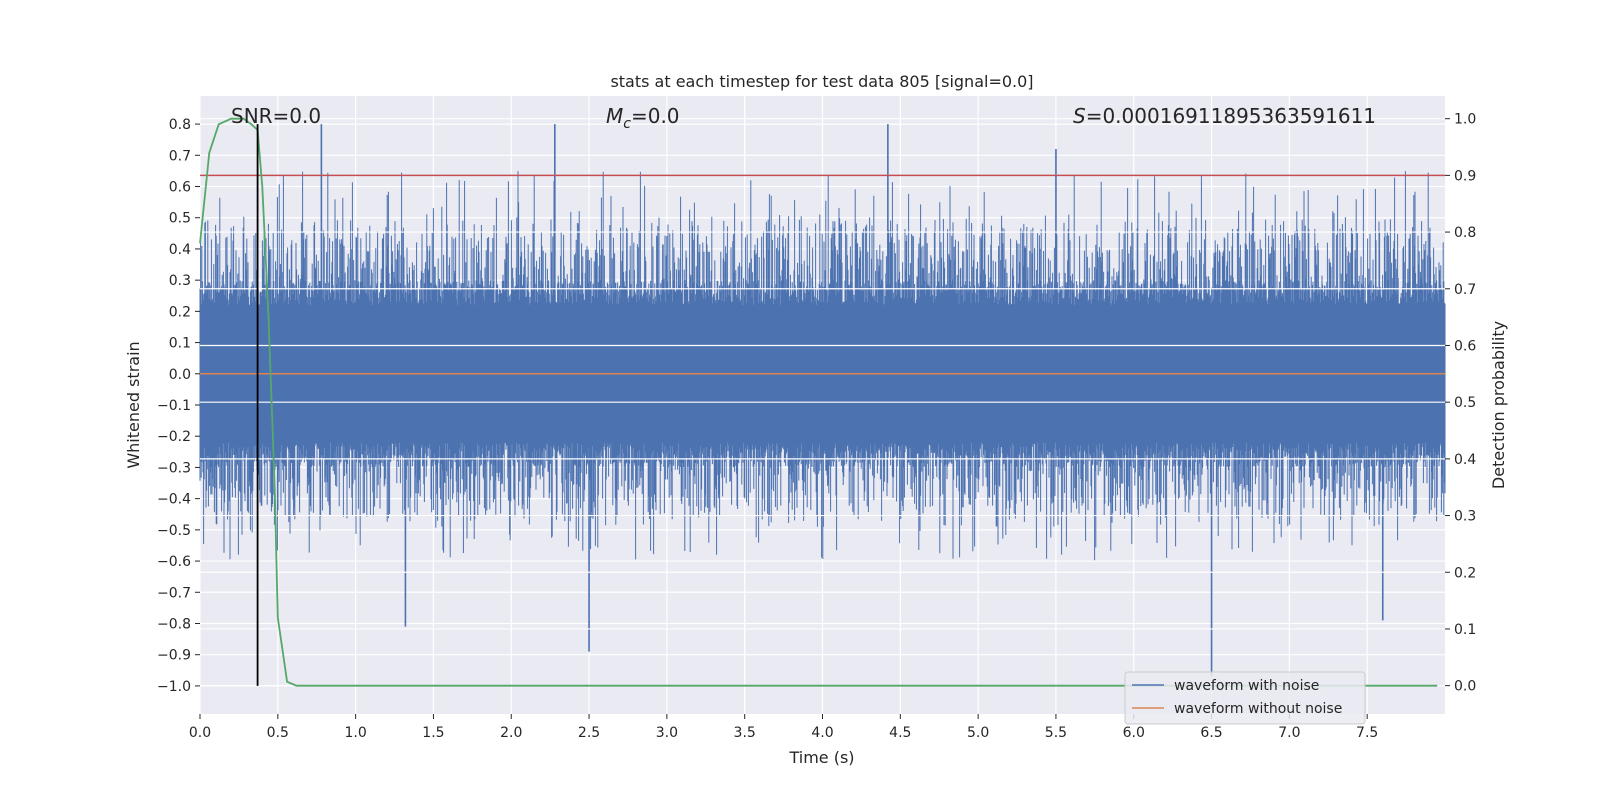  Describe the element at coordinates (822, 733) in the screenshot. I see `x-tick-label: 4.0` at that location.